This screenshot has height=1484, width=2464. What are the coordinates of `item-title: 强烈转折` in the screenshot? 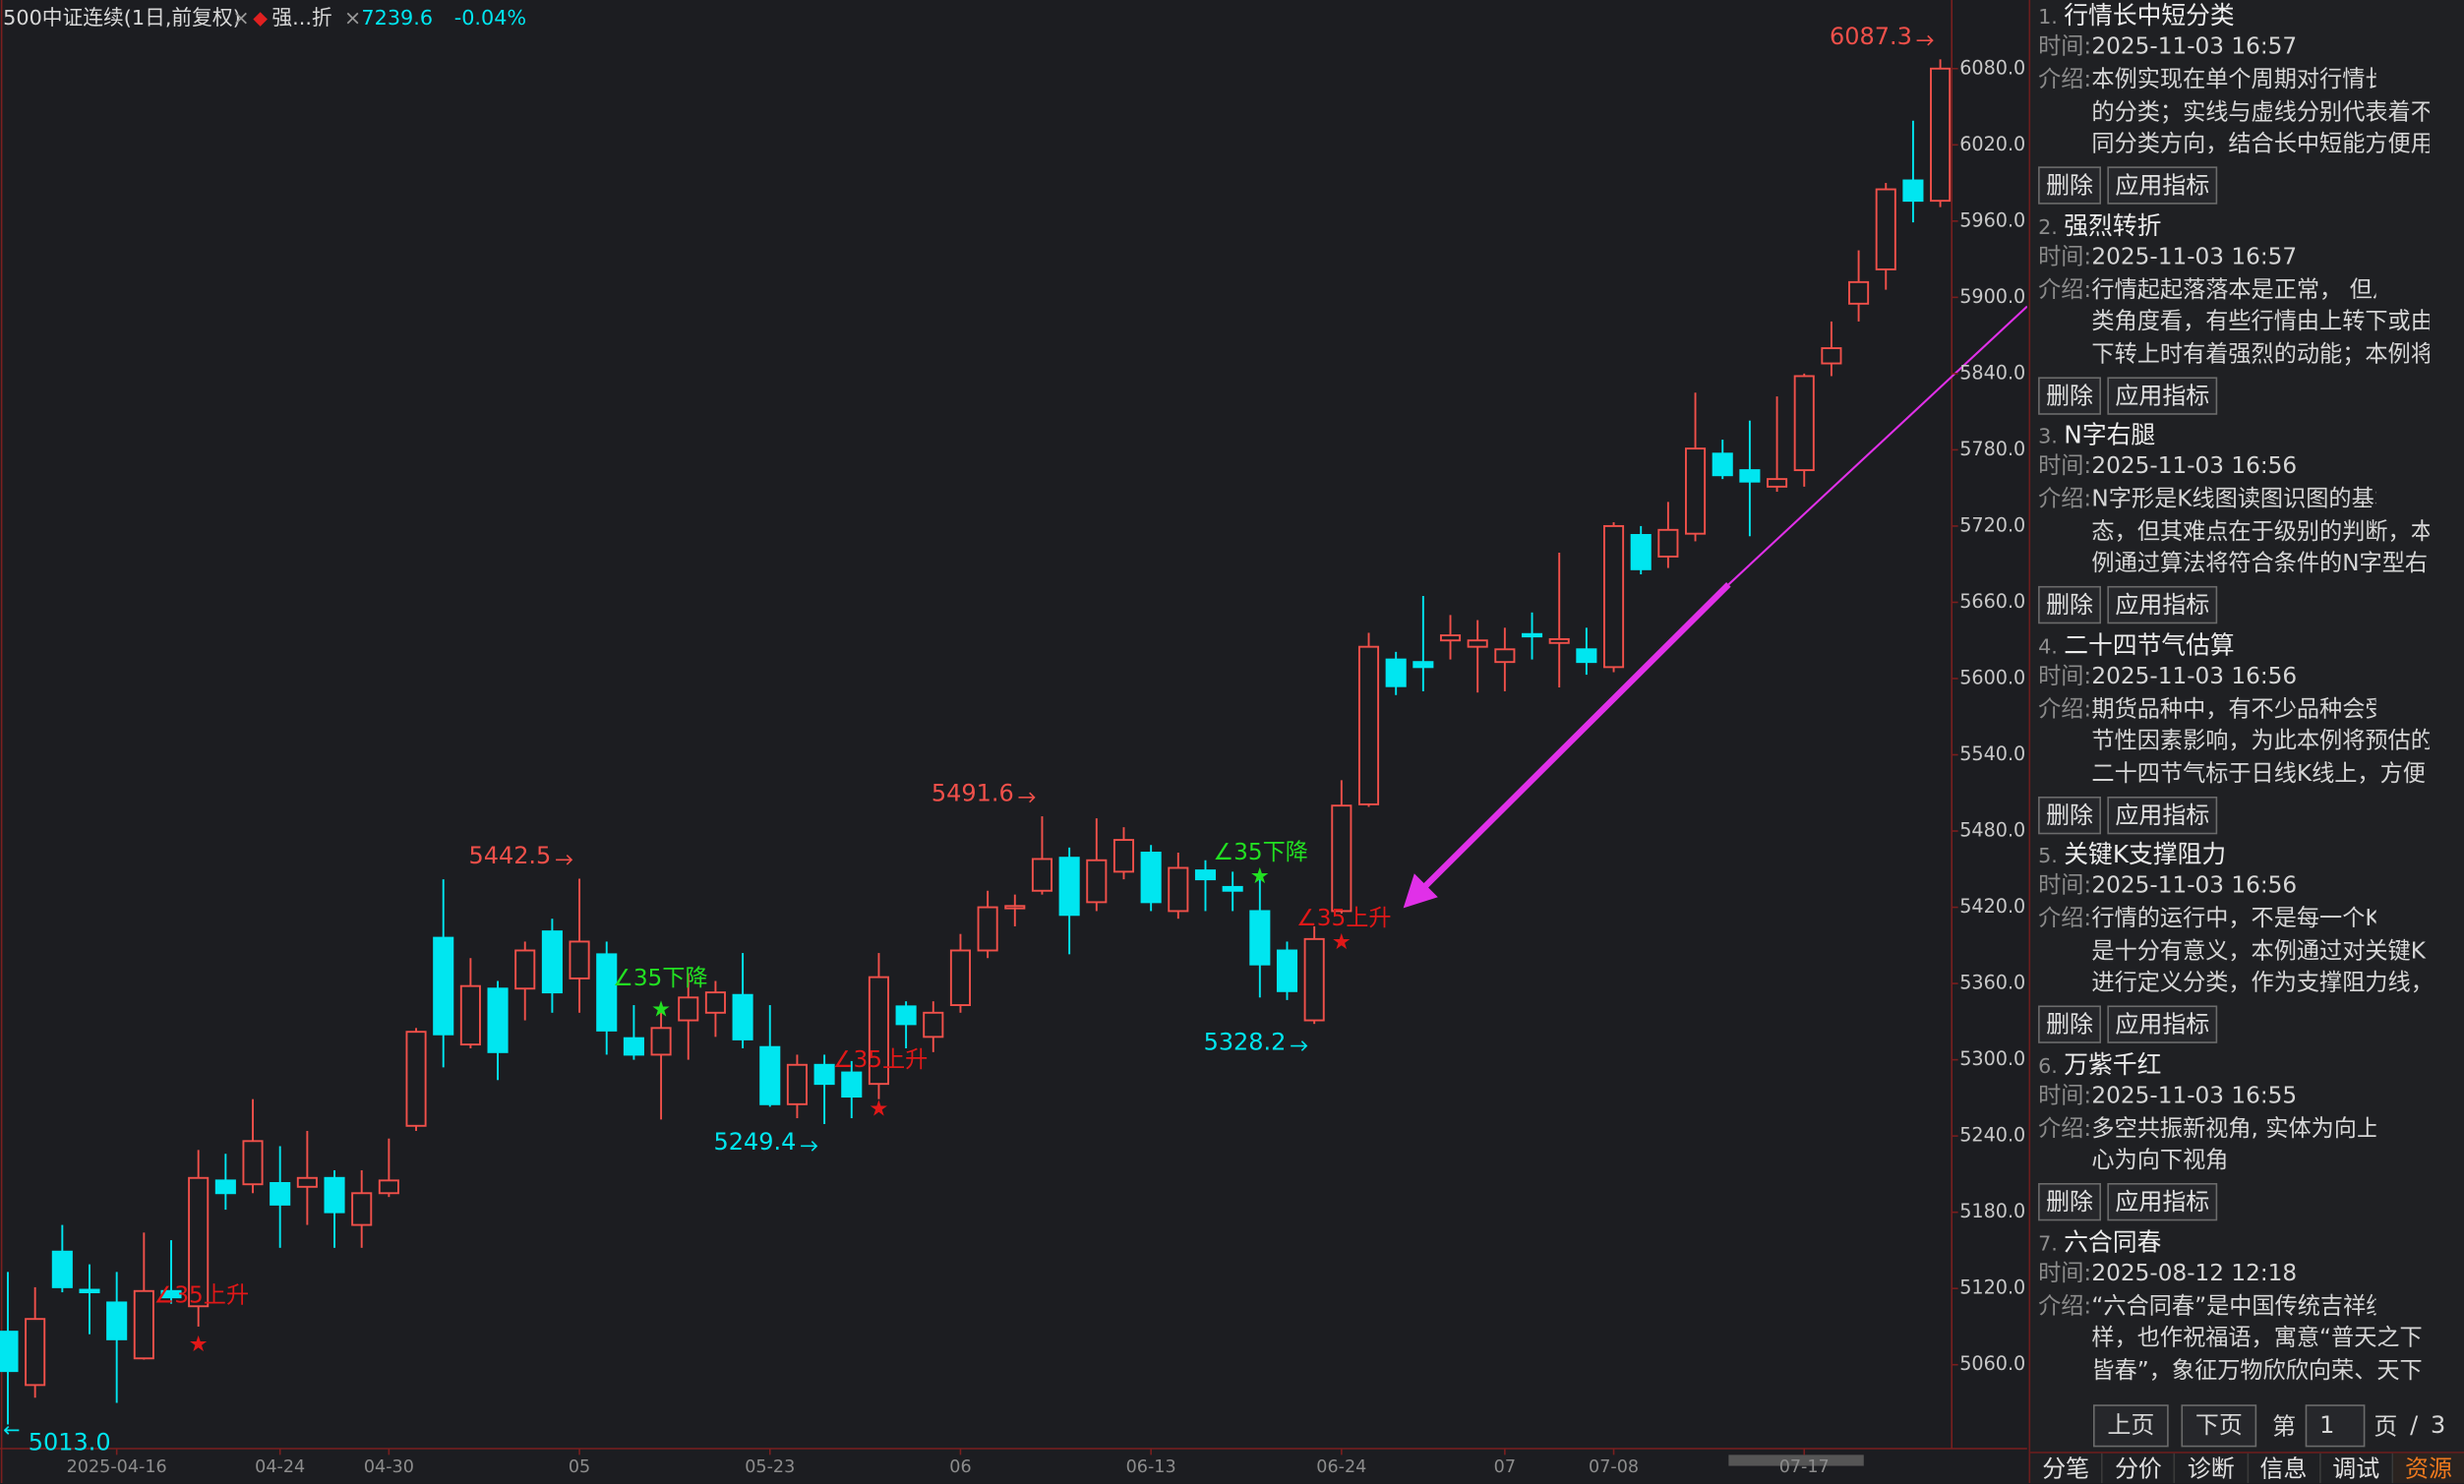 It's located at (2113, 225).